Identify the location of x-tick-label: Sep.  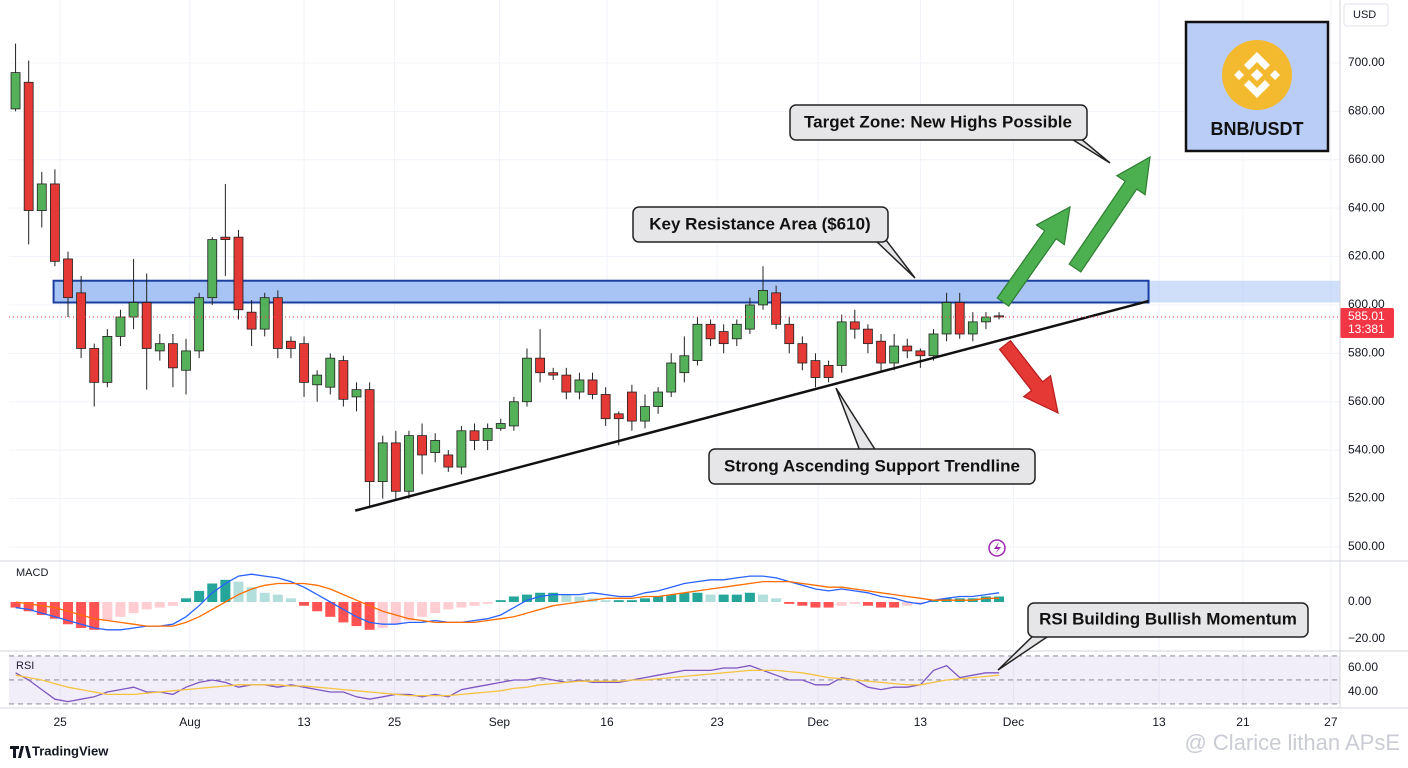
(500, 722).